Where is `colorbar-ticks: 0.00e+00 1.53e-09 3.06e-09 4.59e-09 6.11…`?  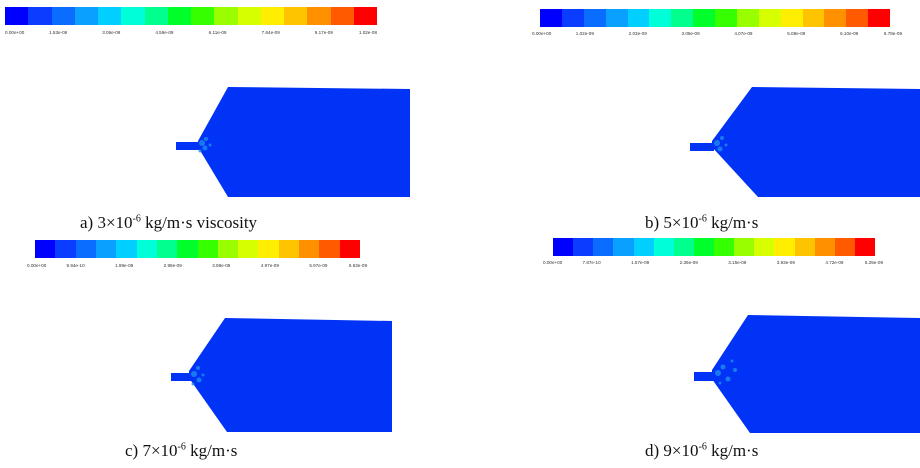 colorbar-ticks: 0.00e+00 1.53e-09 3.06e-09 4.59e-09 6.11… is located at coordinates (191, 34).